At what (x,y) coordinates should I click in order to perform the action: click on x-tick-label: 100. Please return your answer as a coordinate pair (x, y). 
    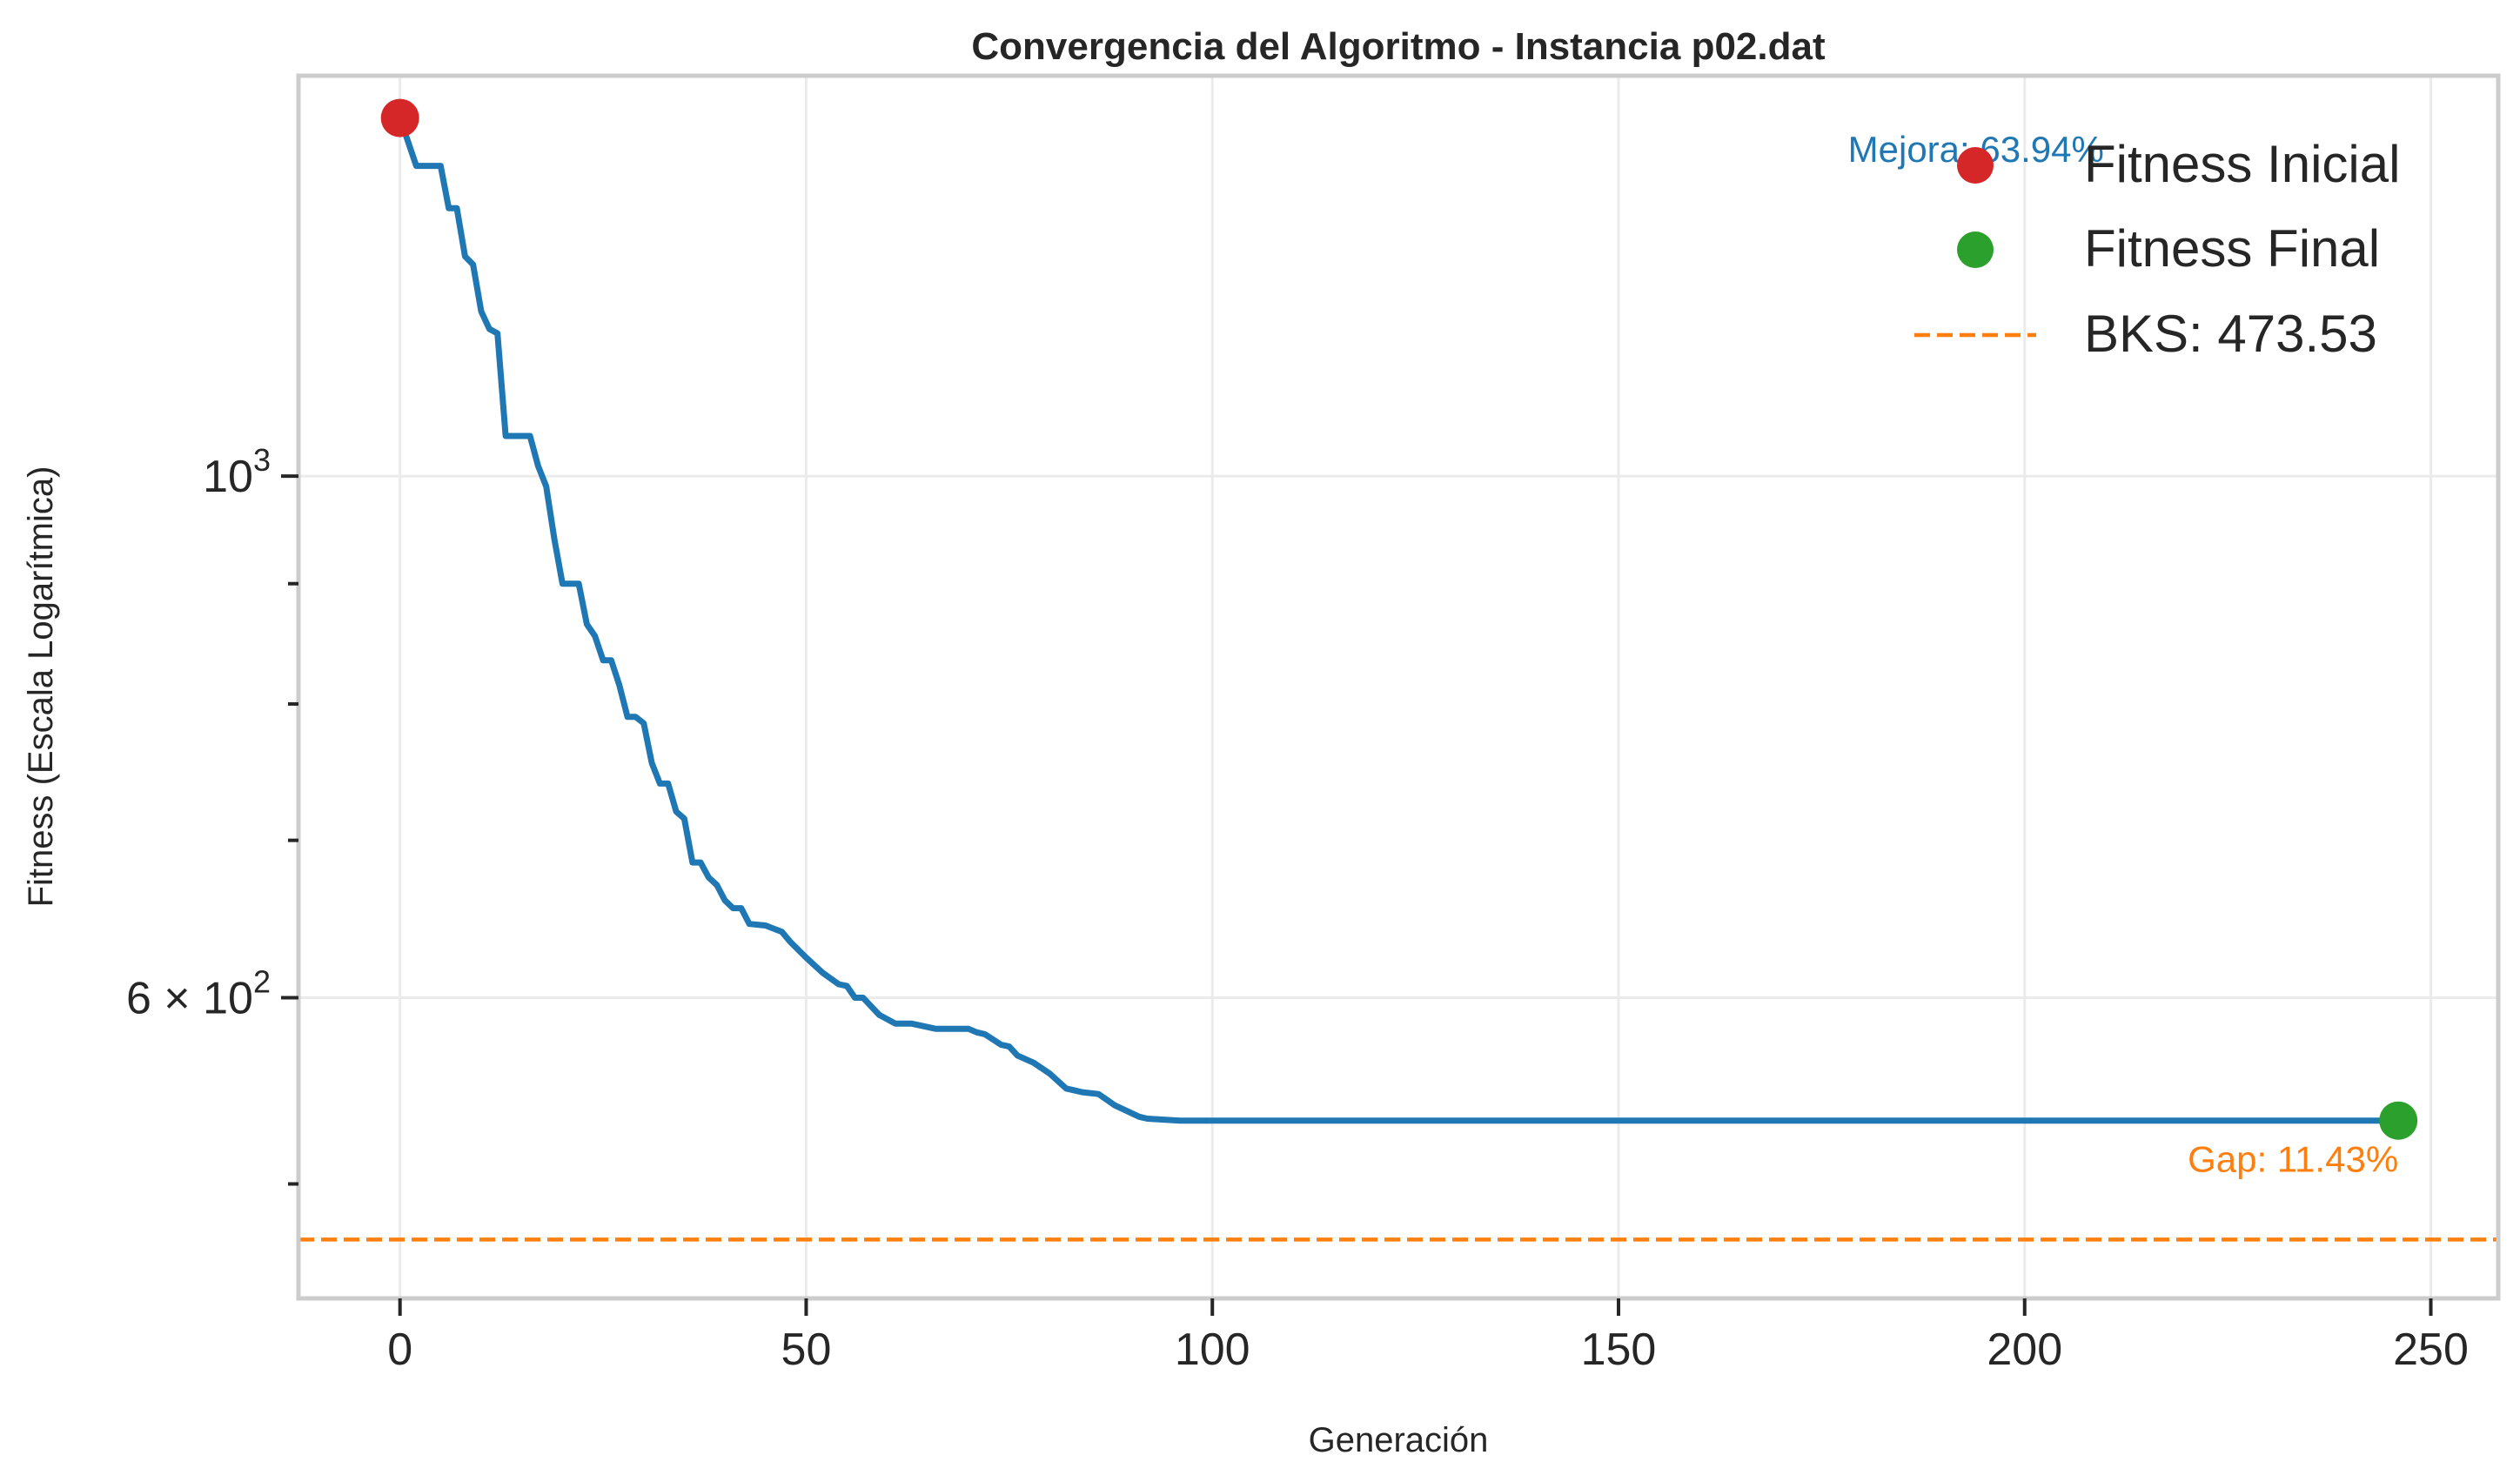
    Looking at the image, I should click on (1212, 1350).